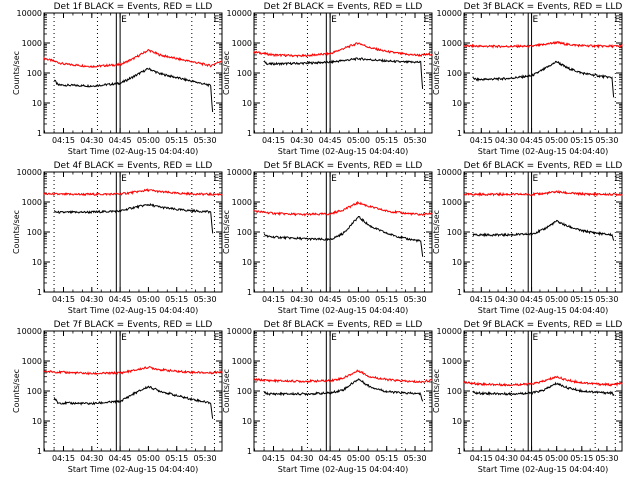 This screenshot has height=480, width=640. Describe the element at coordinates (343, 7) in the screenshot. I see `chart-title: Det 2f BLACK = Events, RED = LLD` at that location.